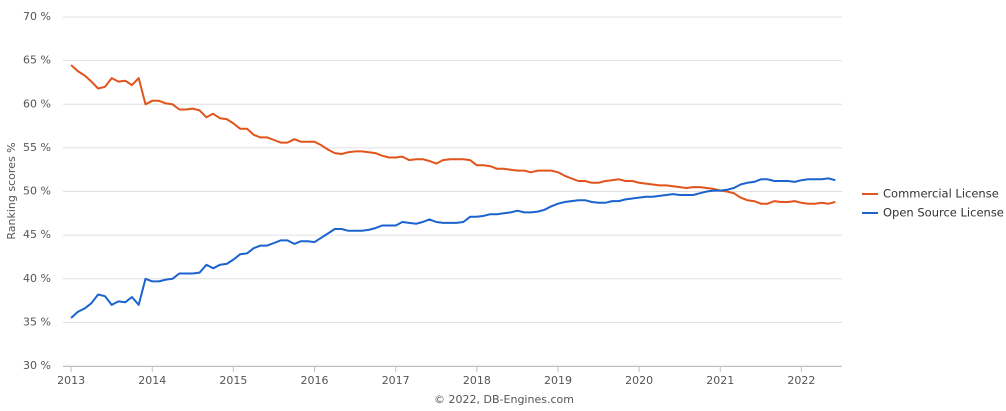 The height and width of the screenshot is (411, 1006). I want to click on x-tick-label: 2018, so click(477, 380).